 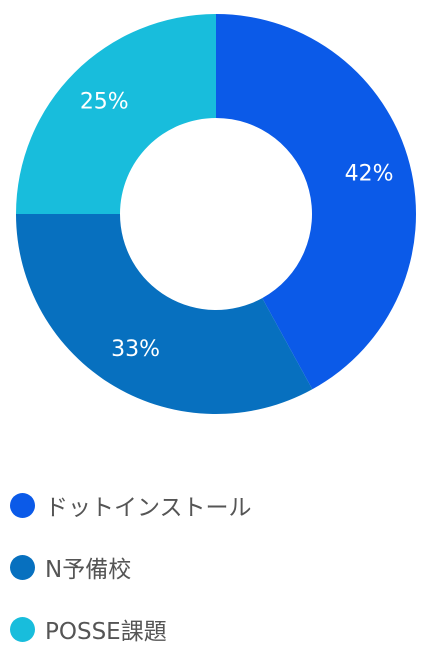 What do you see at coordinates (135, 349) in the screenshot?
I see `slice-label-n-yobiko: 33%` at bounding box center [135, 349].